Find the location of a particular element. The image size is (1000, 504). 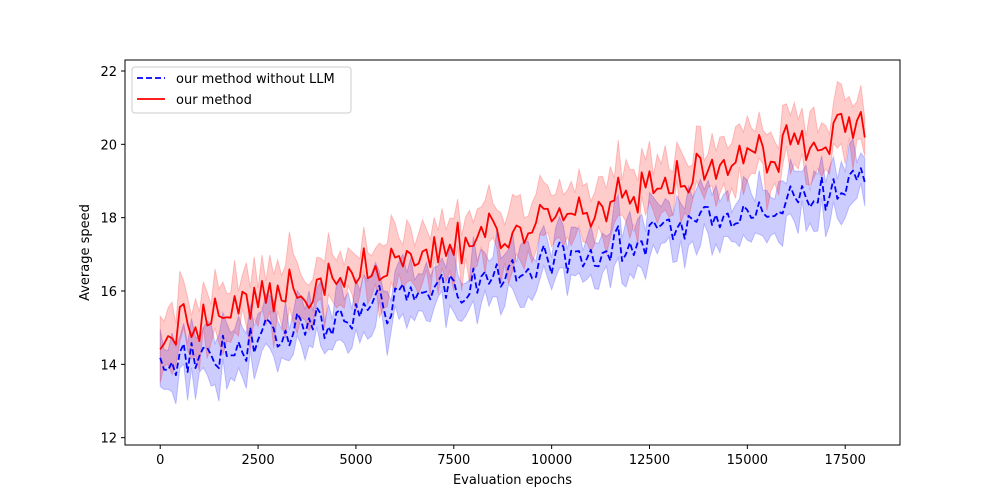

x-tick-label: 0 is located at coordinates (160, 460).